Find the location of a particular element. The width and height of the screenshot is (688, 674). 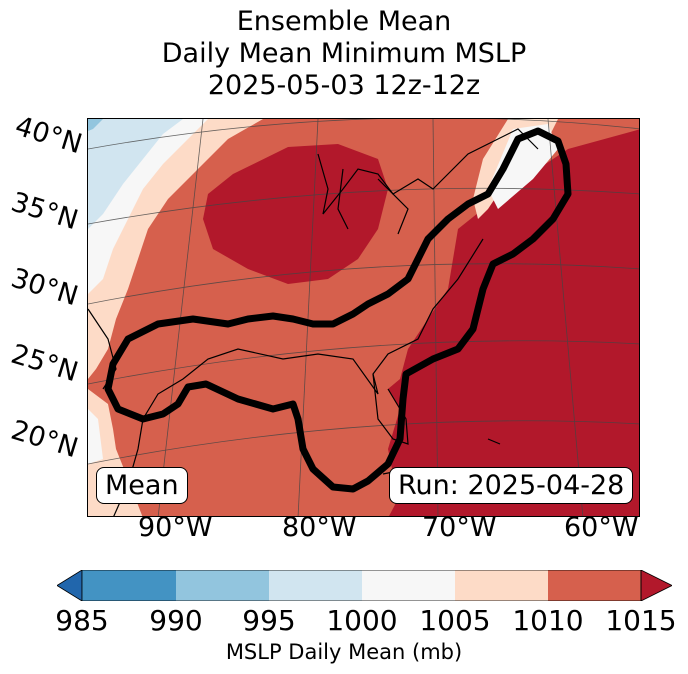

lon-label-60: 60°W is located at coordinates (601, 527).